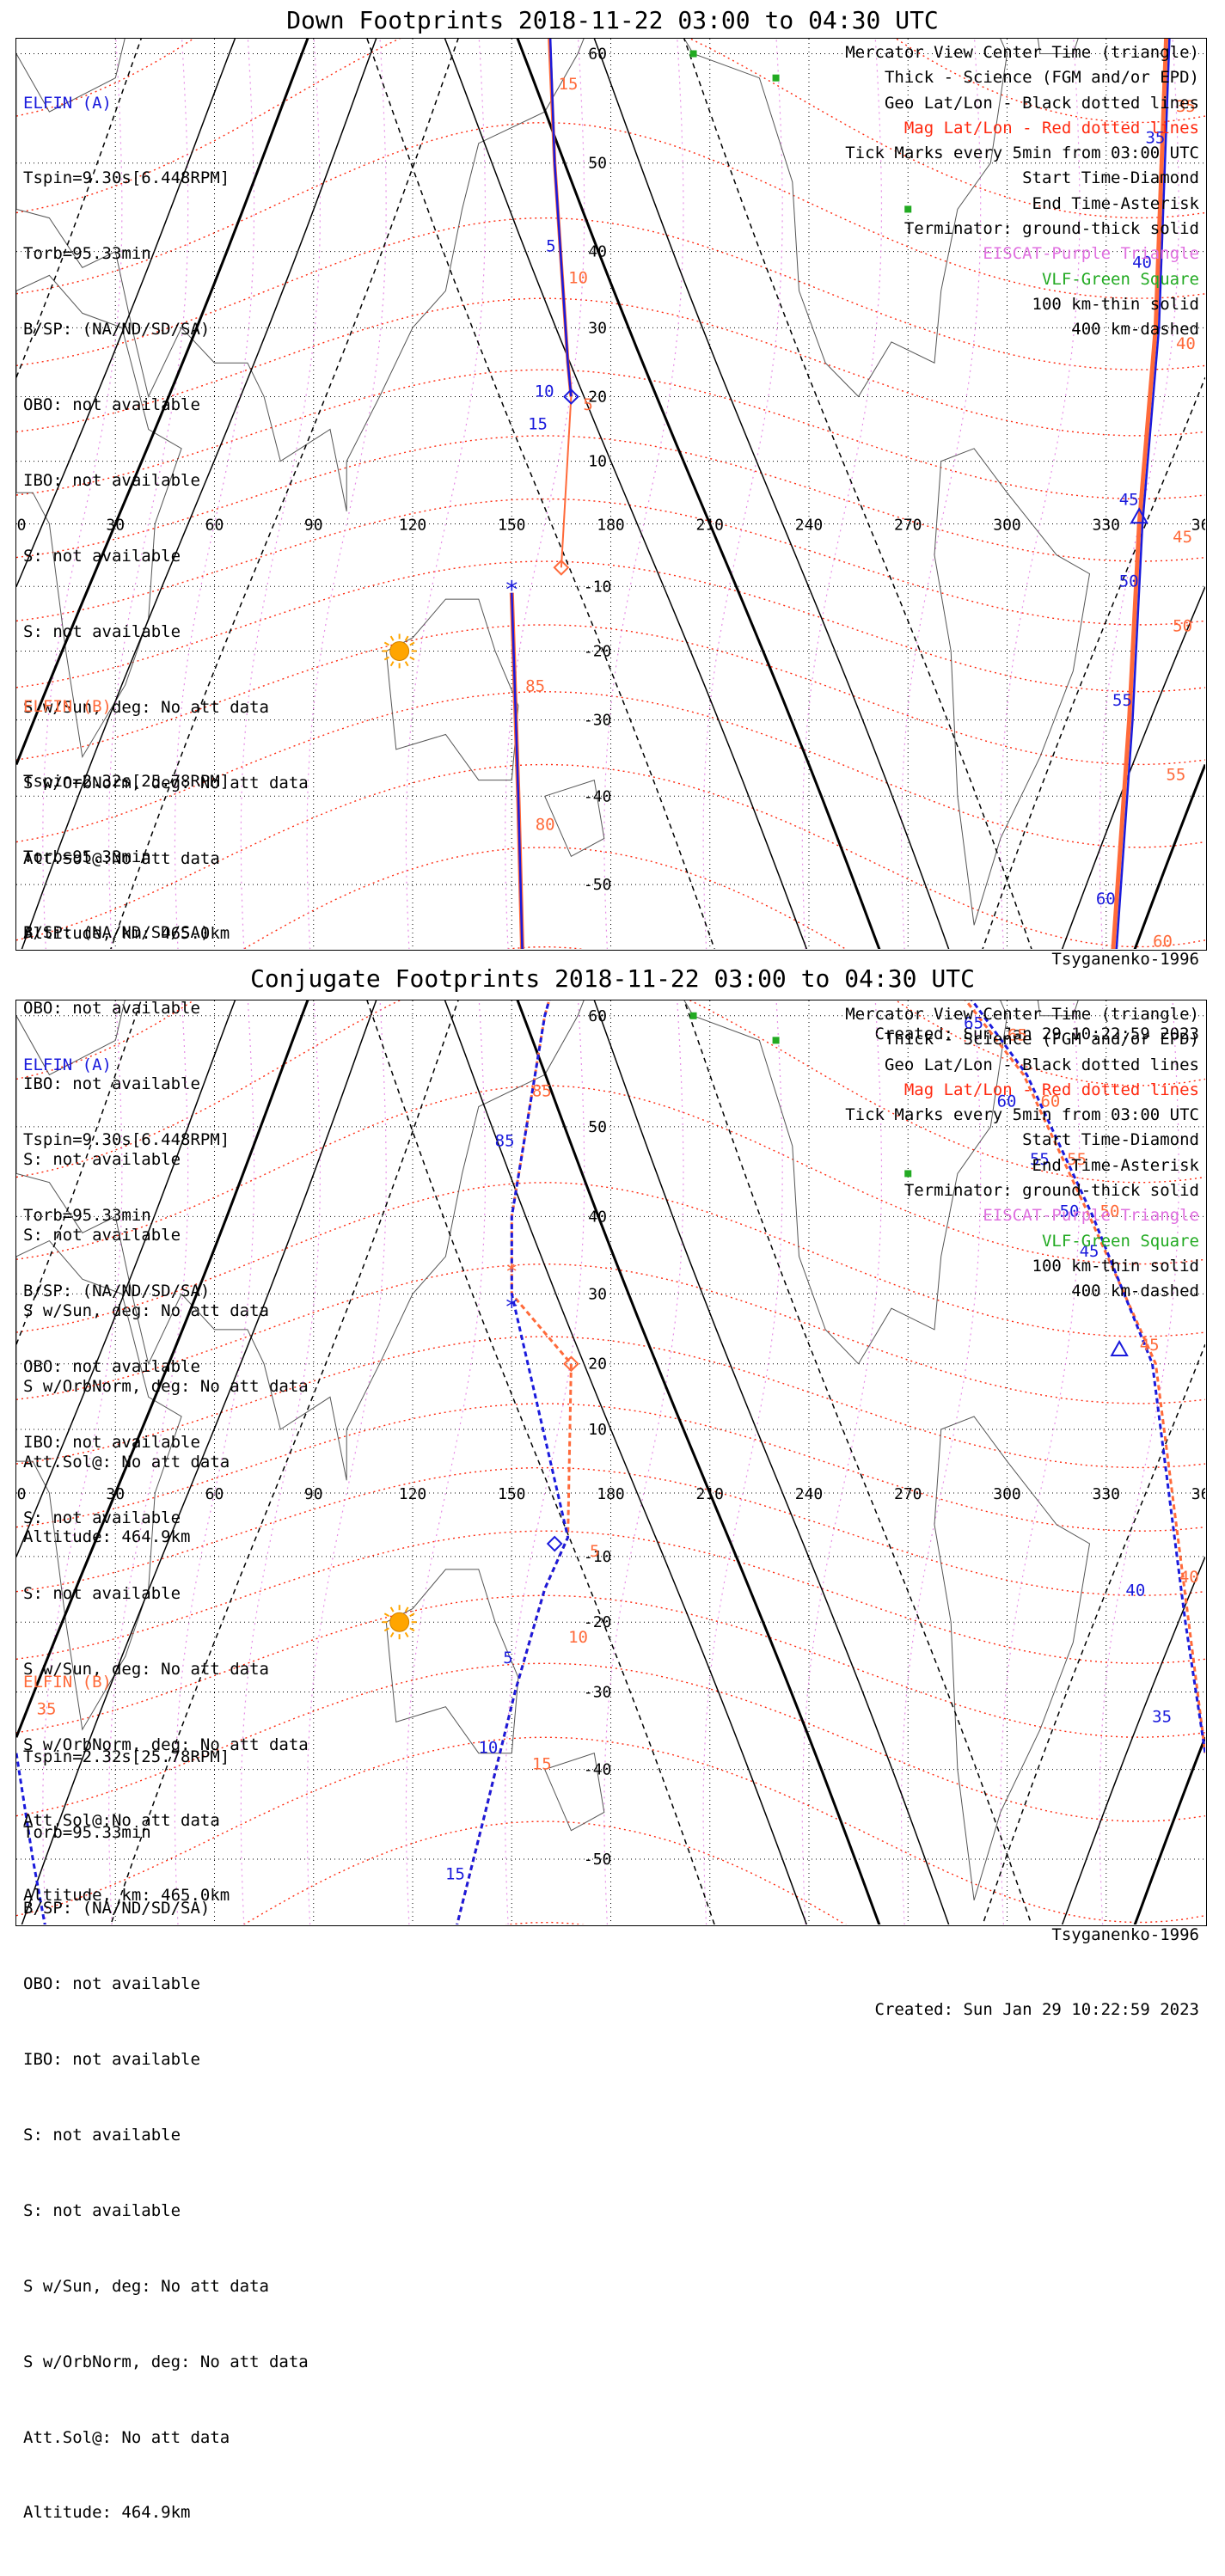  What do you see at coordinates (908, 1494) in the screenshot?
I see `lon-tick-label: 270` at bounding box center [908, 1494].